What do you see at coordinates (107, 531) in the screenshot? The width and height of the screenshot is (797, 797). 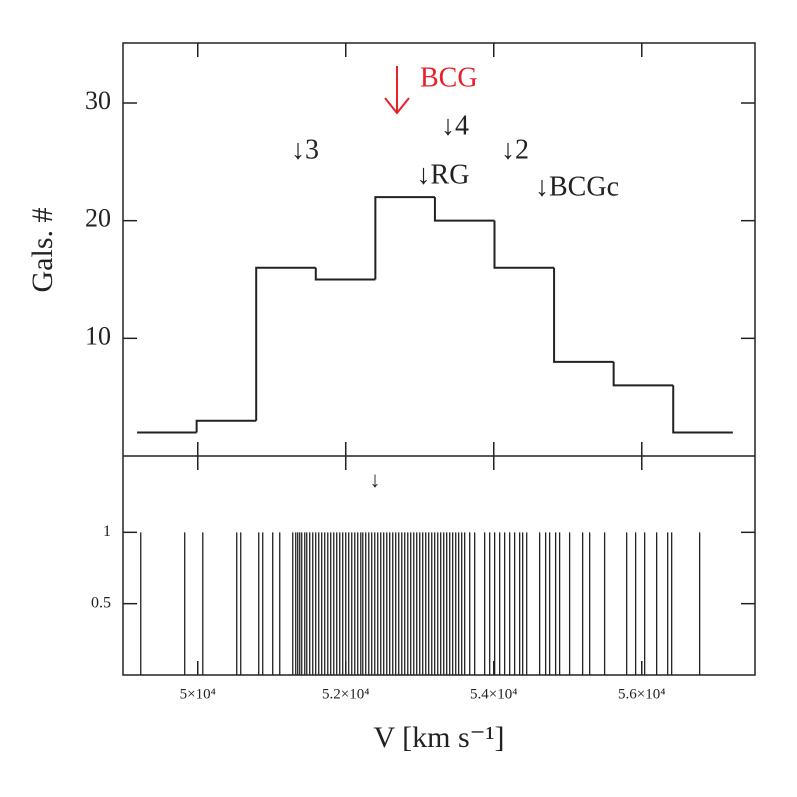 I see `y-tick-label: 1` at bounding box center [107, 531].